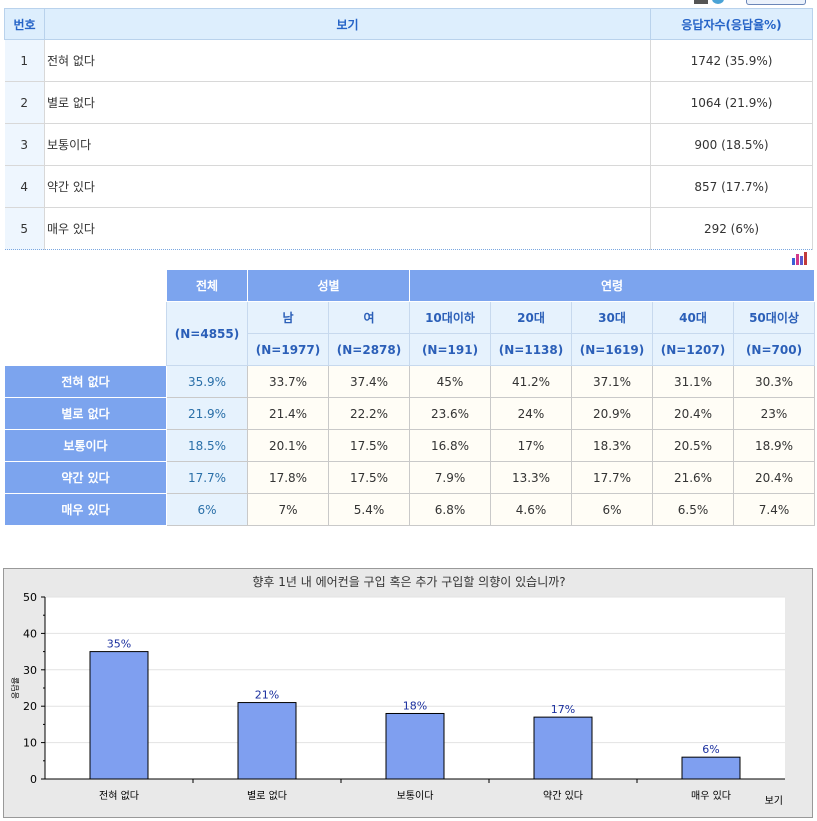  Describe the element at coordinates (415, 796) in the screenshot. I see `x-tick-label: 보통이다` at that location.